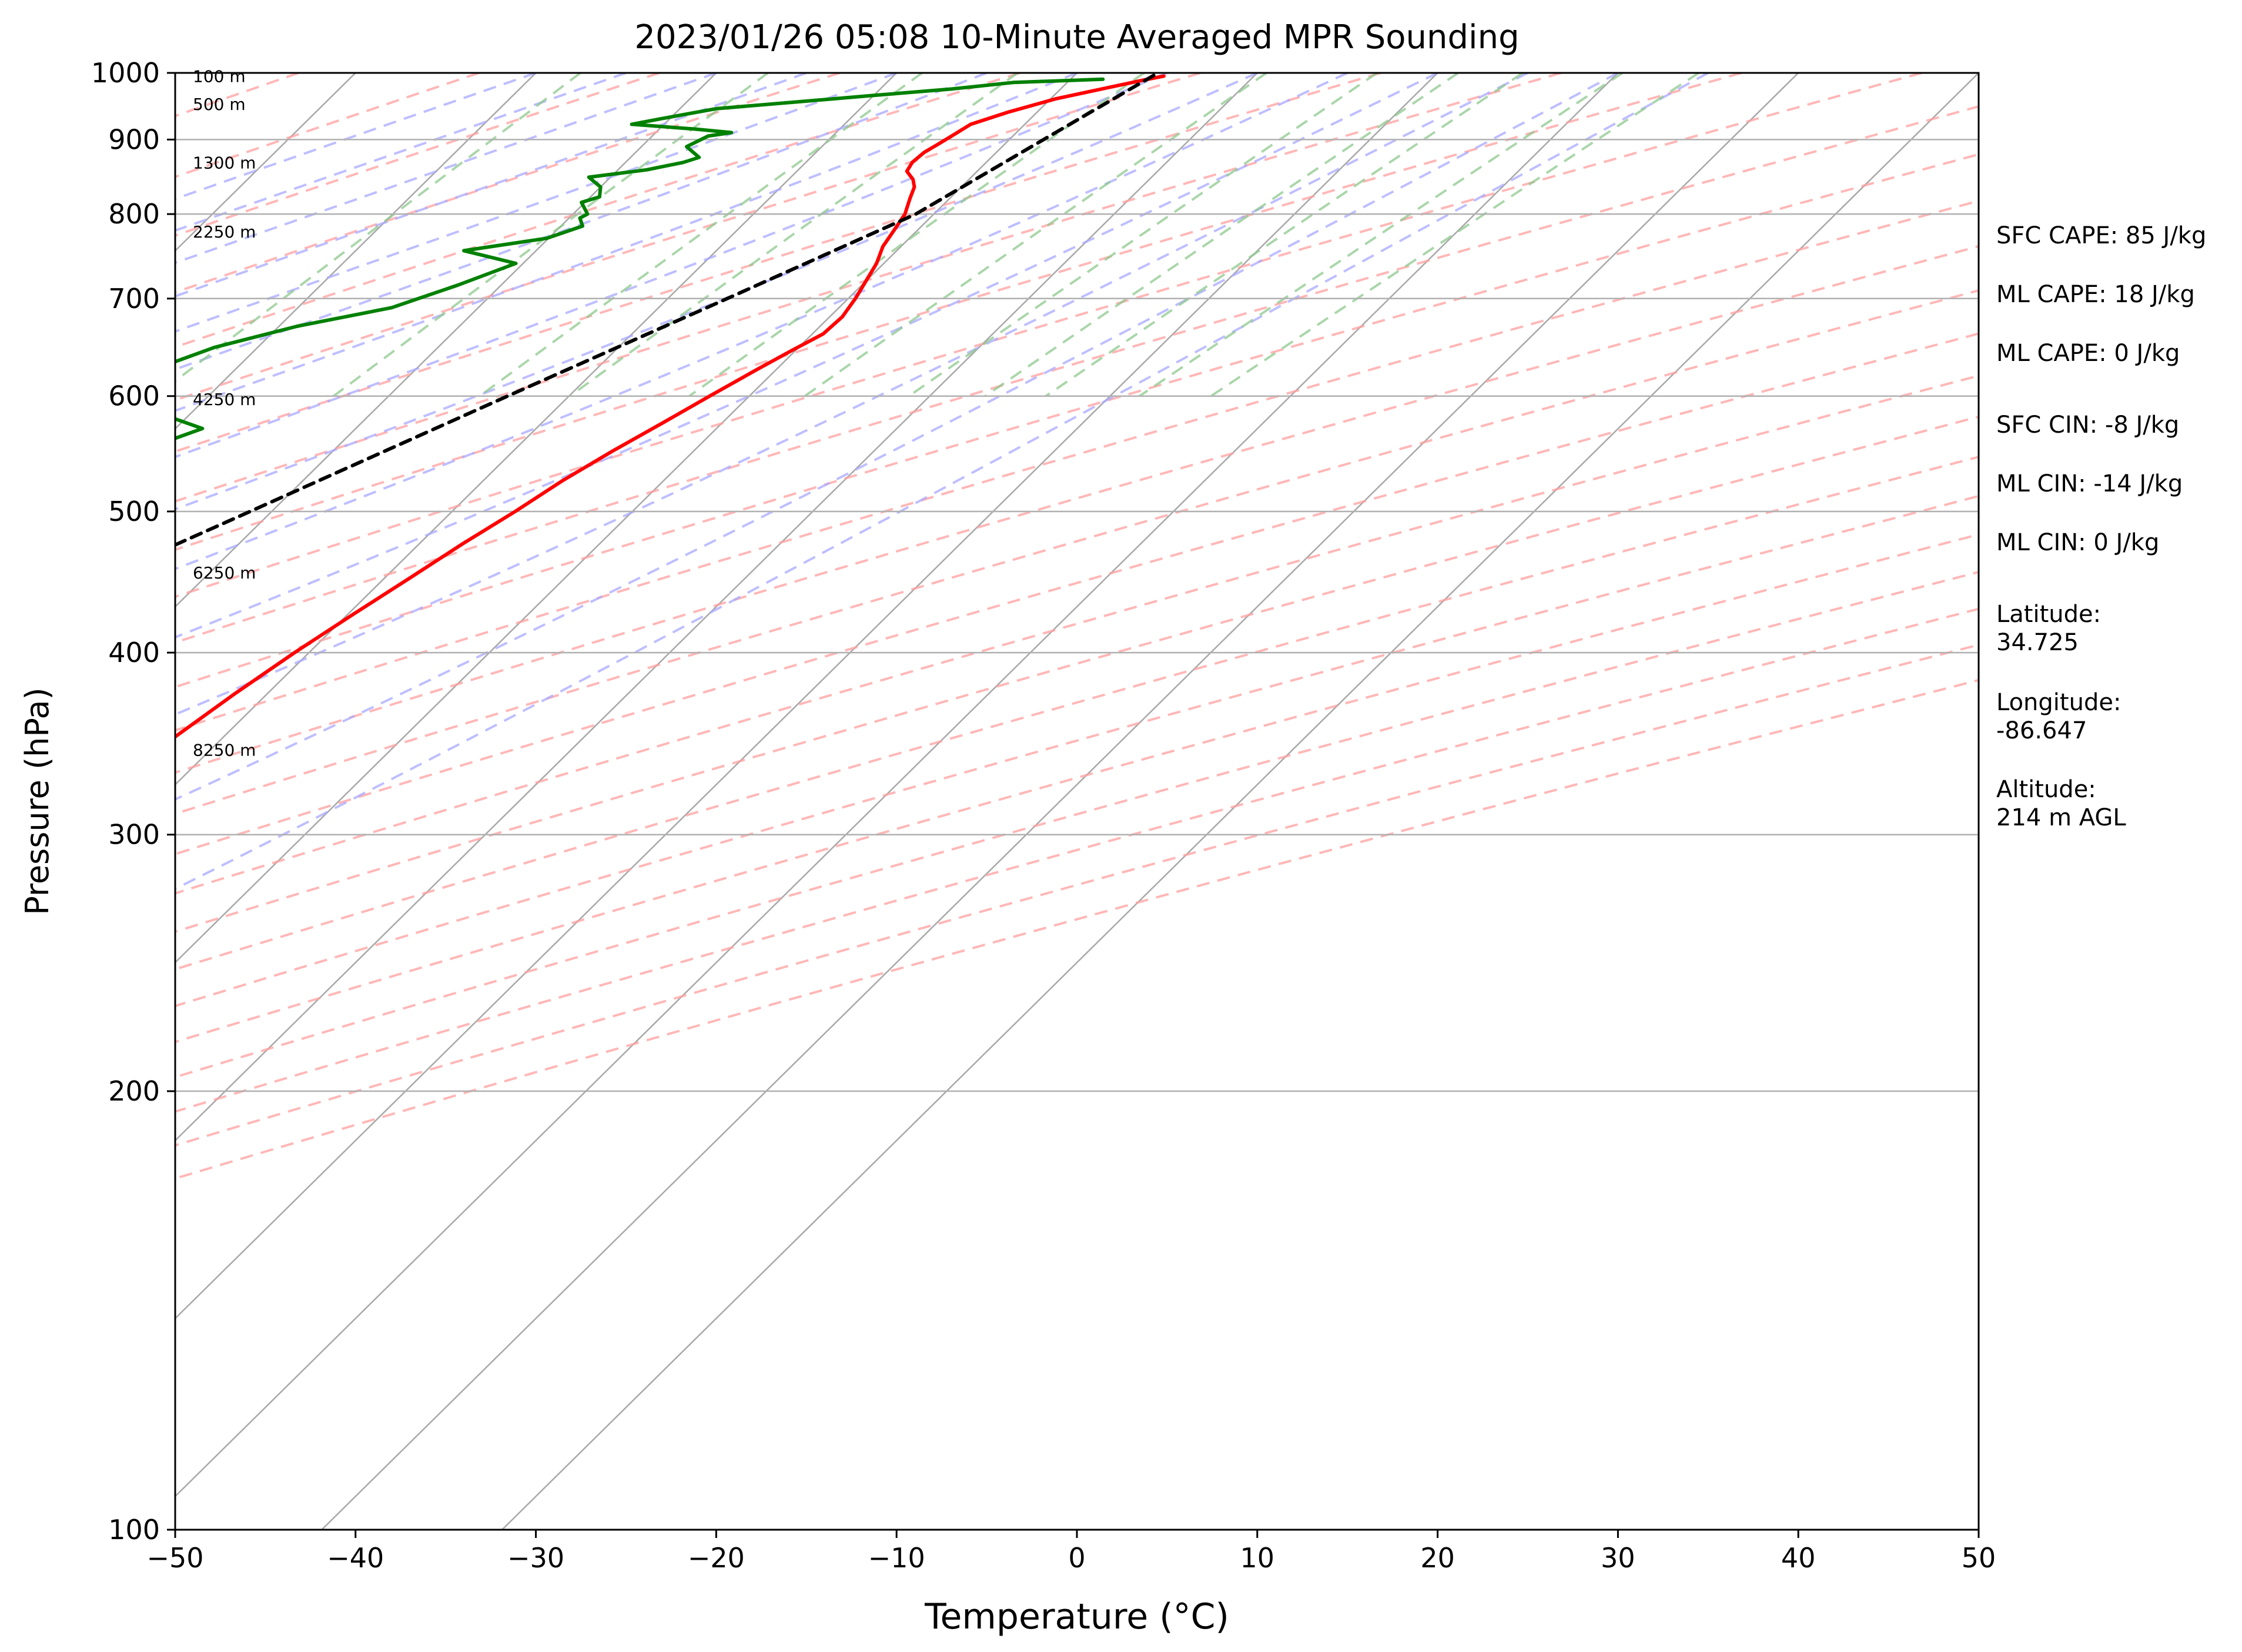  Describe the element at coordinates (38, 801) in the screenshot. I see `y-axis-label: Pressure (hPa)` at that location.